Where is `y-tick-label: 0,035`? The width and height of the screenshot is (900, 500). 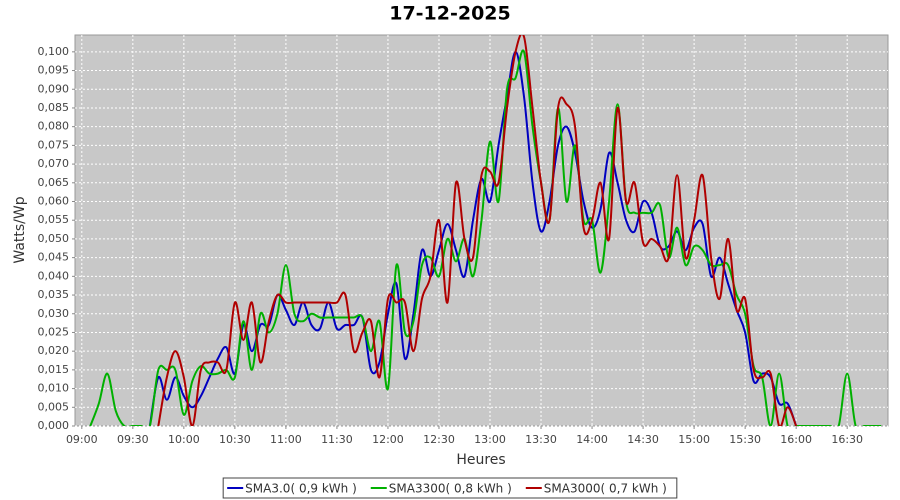 y-tick-label: 0,035 is located at coordinates (54, 294).